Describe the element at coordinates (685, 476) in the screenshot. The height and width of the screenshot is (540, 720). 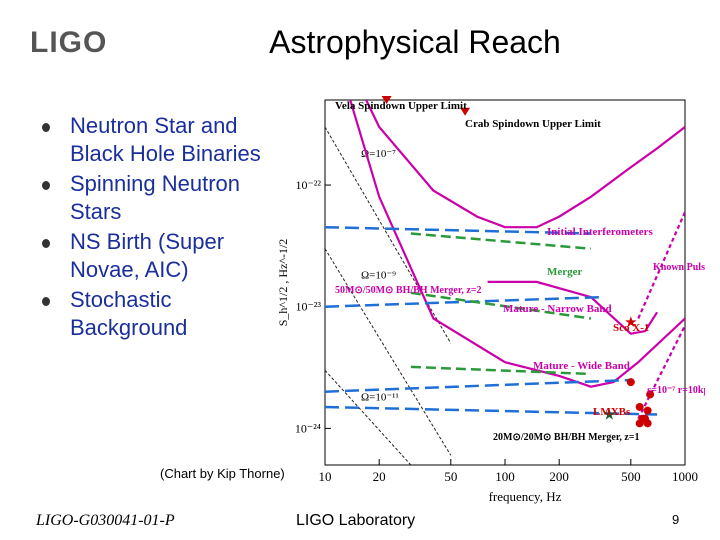
I see `x-tick-label: 1000` at that location.